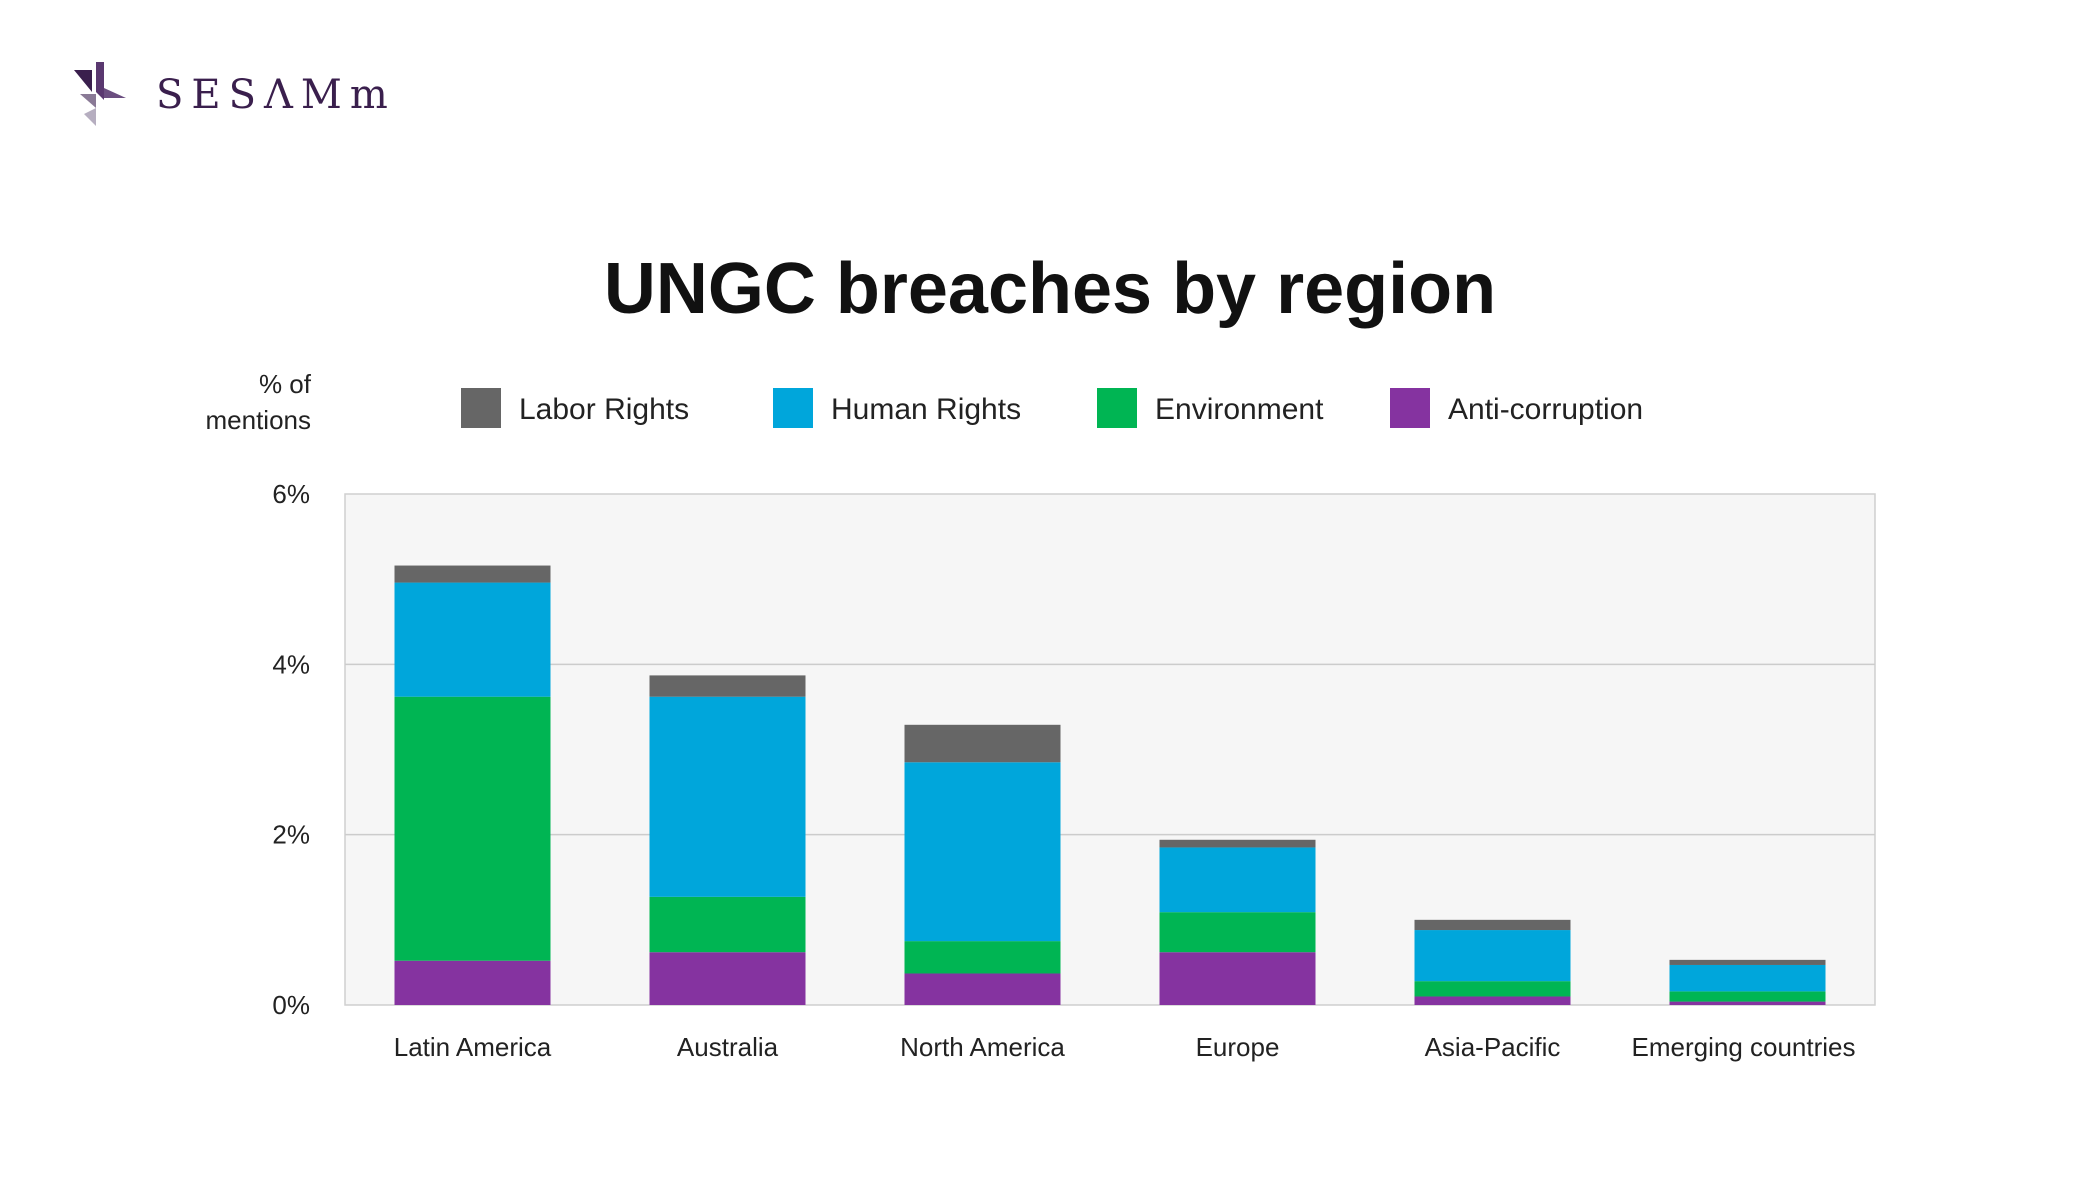 The image size is (2100, 1181). I want to click on y-tick-label: 2%, so click(291, 835).